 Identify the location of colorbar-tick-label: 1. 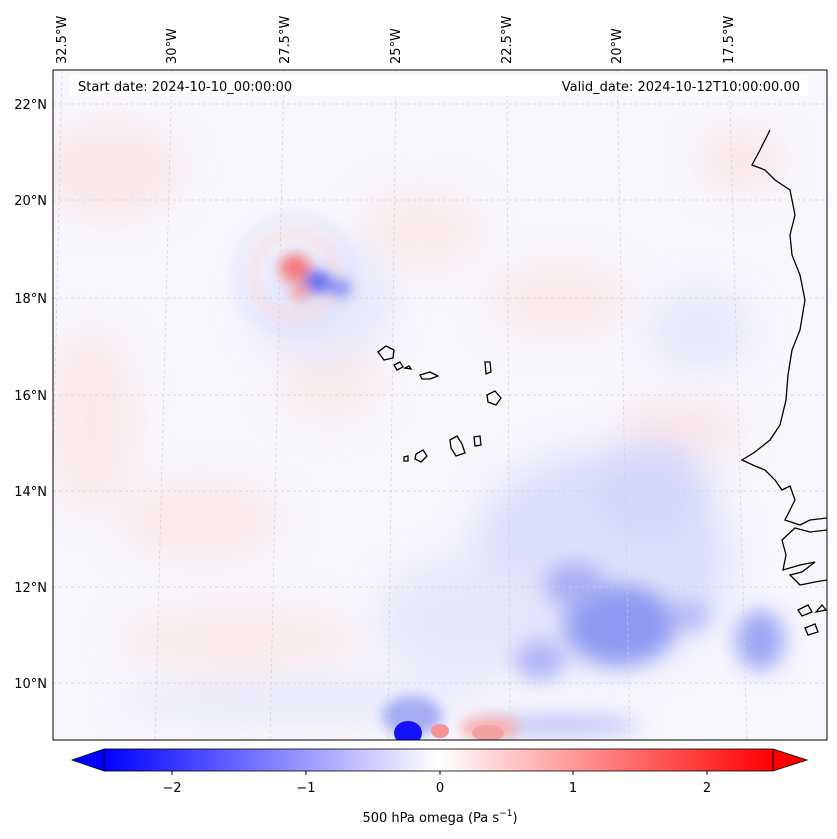
(573, 788).